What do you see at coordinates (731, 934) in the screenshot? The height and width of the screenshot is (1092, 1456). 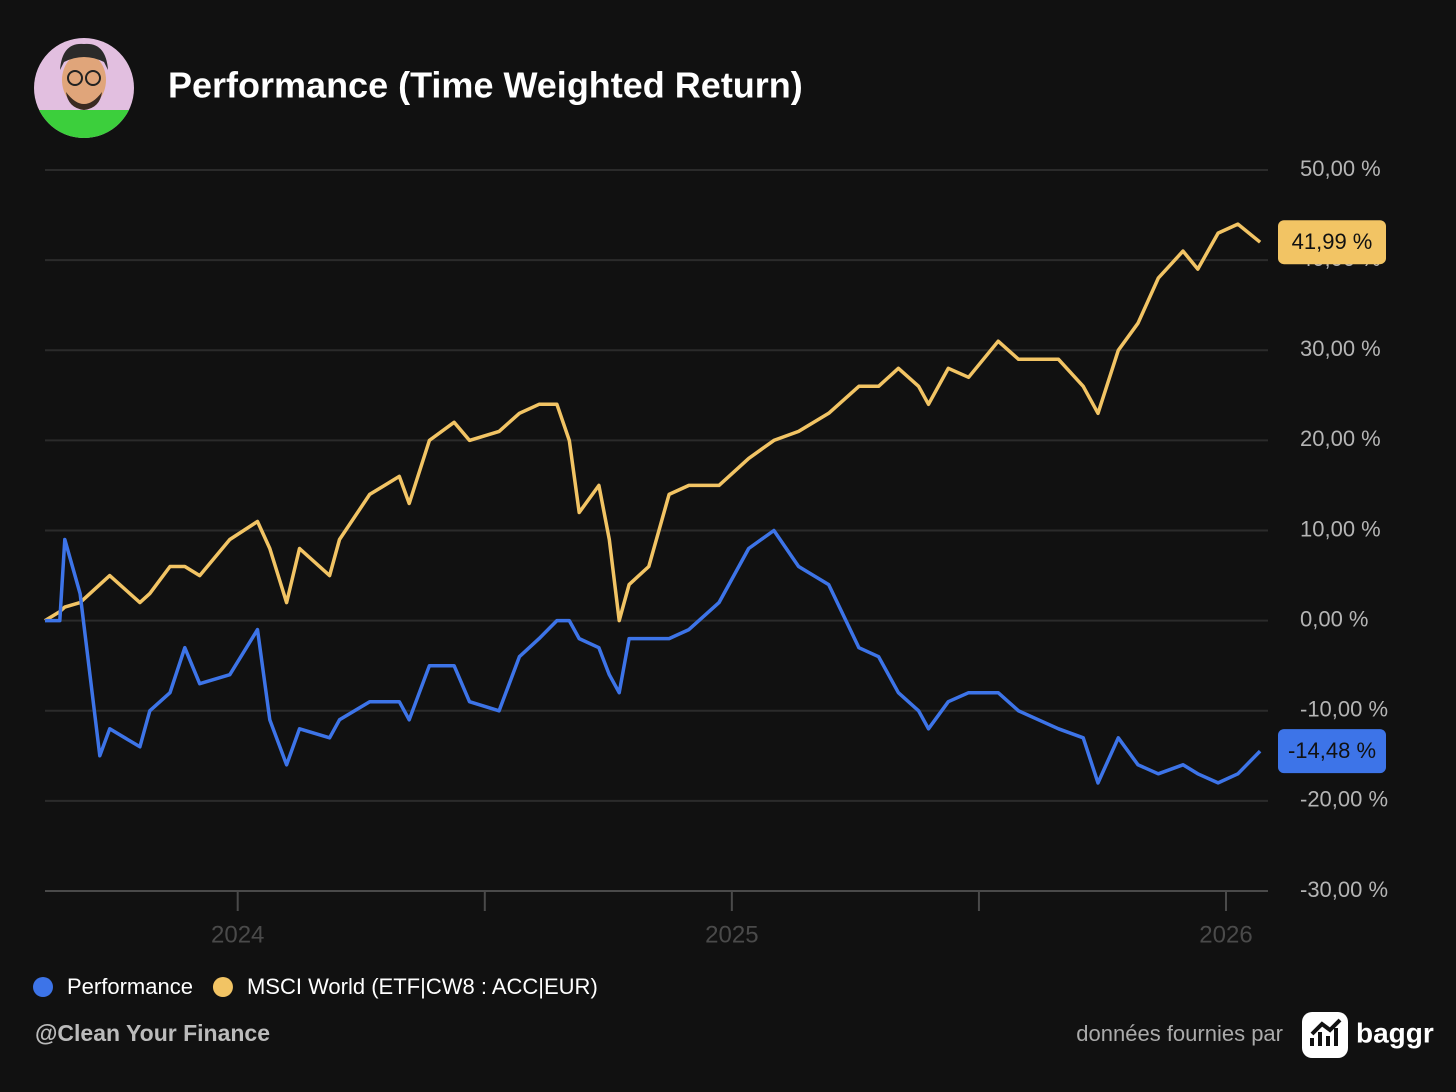 I see `x-tick-label: 2025` at bounding box center [731, 934].